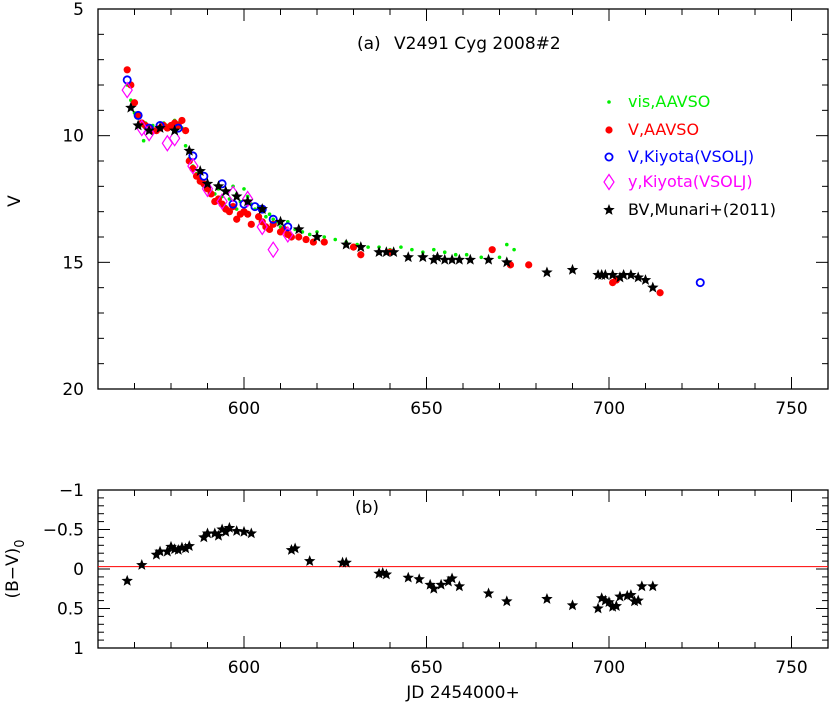 This screenshot has height=717, width=830. Describe the element at coordinates (78, 570) in the screenshot. I see `y-tick-label: 0` at that location.